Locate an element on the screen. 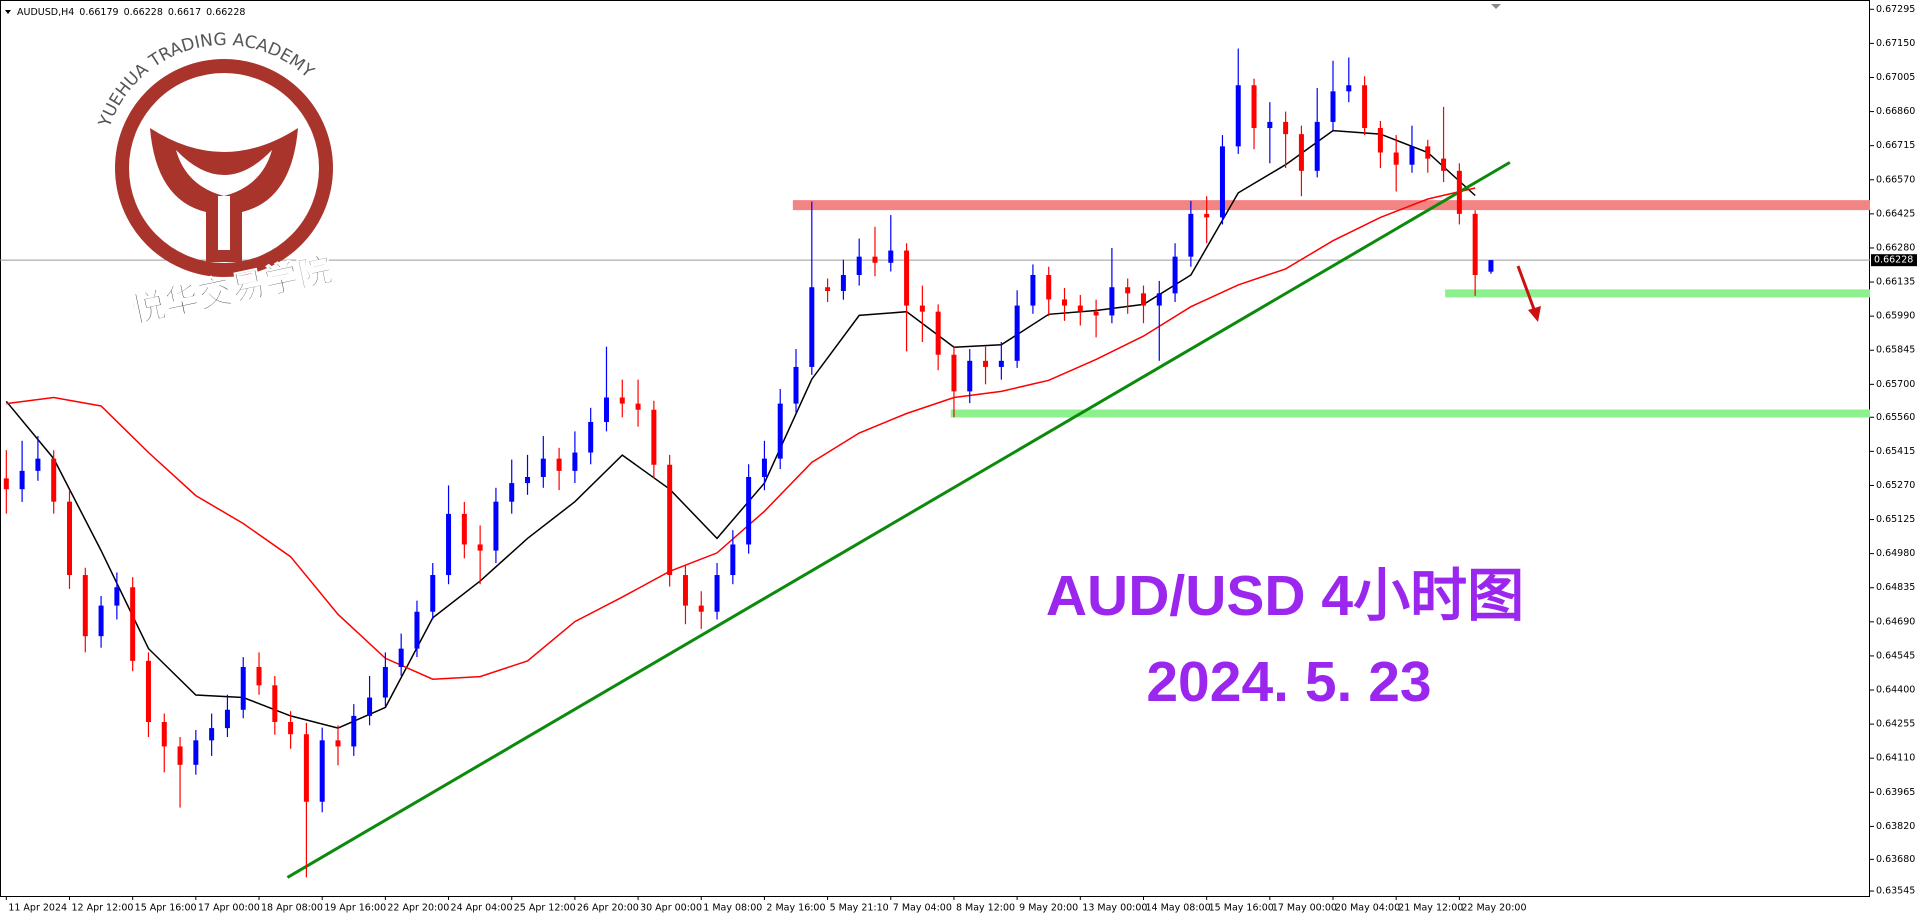 The image size is (1918, 918). y-tick-label: 0.65125 is located at coordinates (1895, 519).